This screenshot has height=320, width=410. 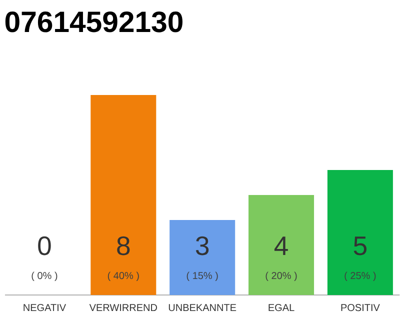 I want to click on x-tick-label: POSITIV, so click(x=360, y=308).